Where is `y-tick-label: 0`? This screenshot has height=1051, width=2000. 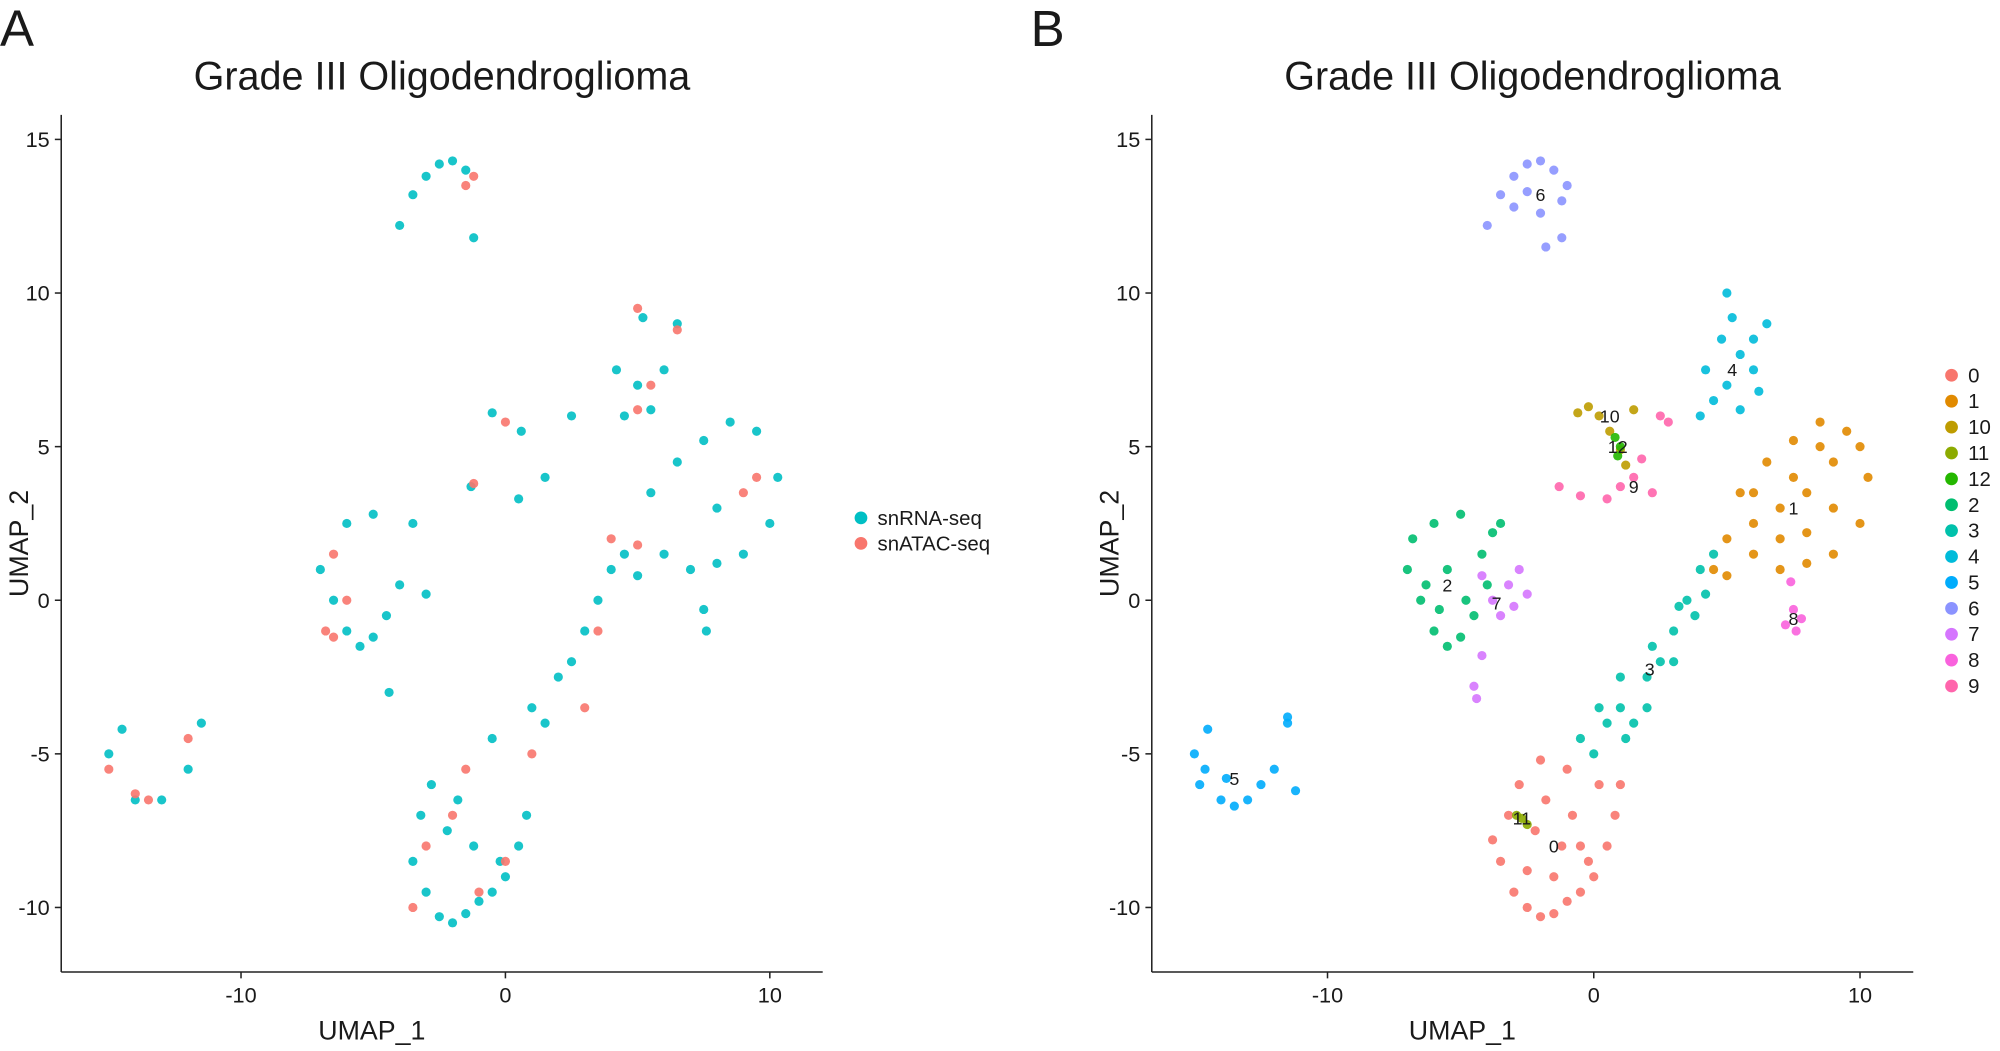 y-tick-label: 0 is located at coordinates (44, 600).